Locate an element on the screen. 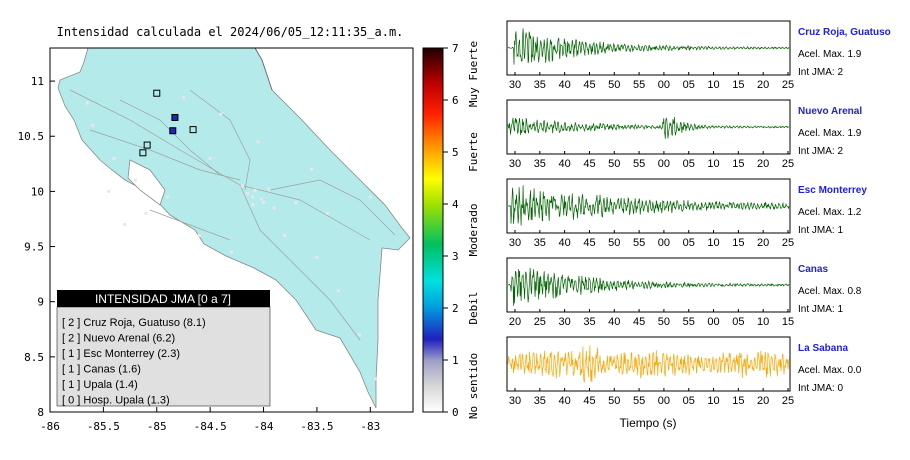 The height and width of the screenshot is (460, 910). legend-item: [ 2 ] Nuevo Arenal (6.2) is located at coordinates (118, 339).